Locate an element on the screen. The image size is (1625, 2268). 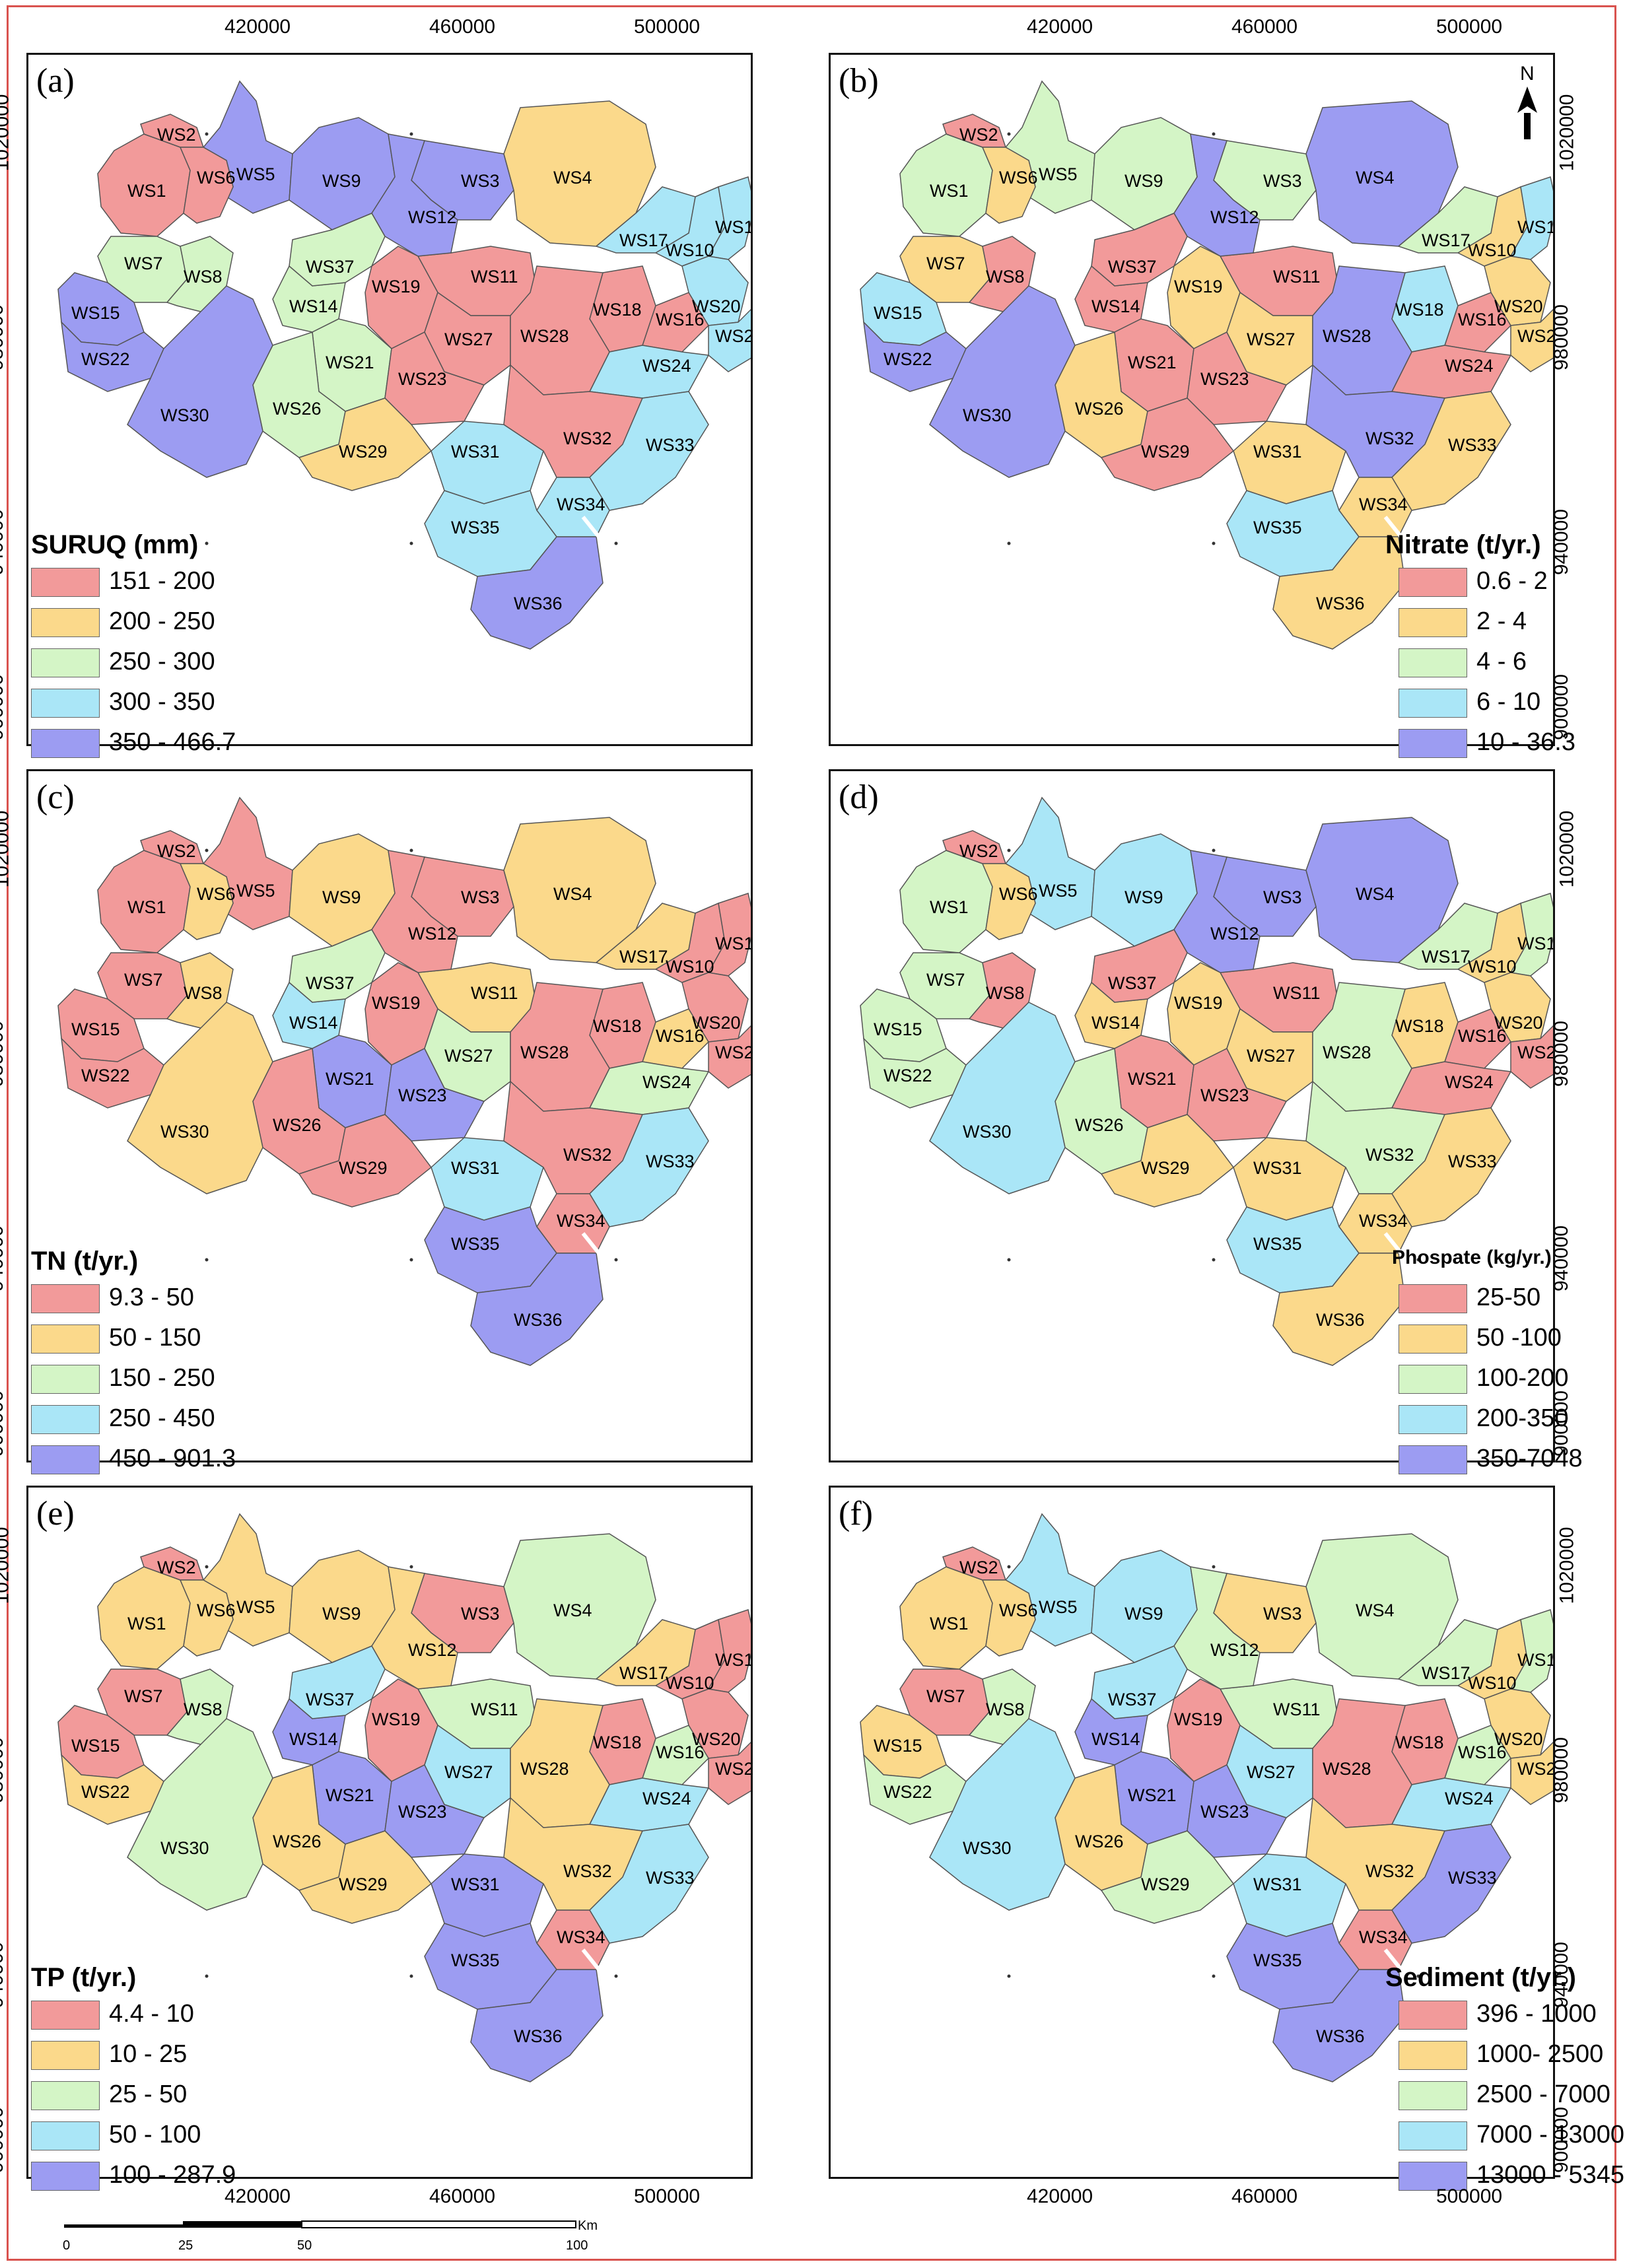
label-ws19: WS19 is located at coordinates (1199, 287).